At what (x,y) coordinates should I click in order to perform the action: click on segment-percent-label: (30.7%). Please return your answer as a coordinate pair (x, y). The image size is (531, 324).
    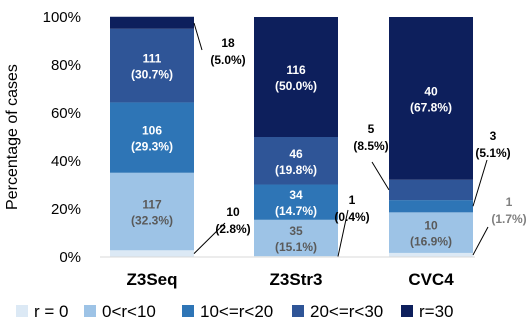
    Looking at the image, I should click on (152, 75).